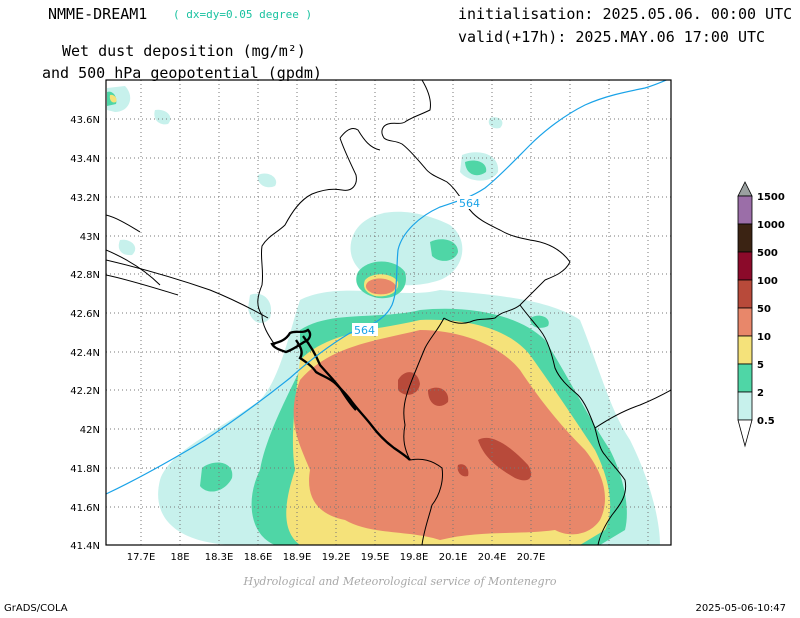  I want to click on lat-tick-label: 42N, so click(90, 430).